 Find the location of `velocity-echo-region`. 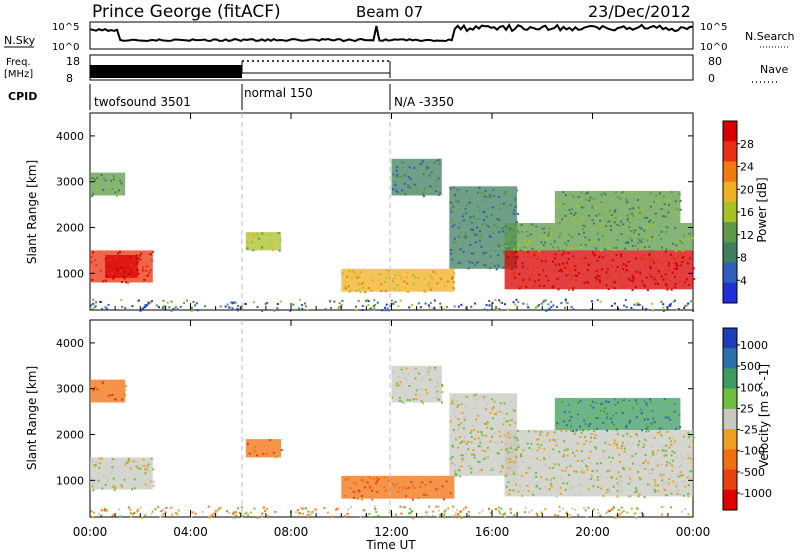

velocity-echo-region is located at coordinates (398, 487).